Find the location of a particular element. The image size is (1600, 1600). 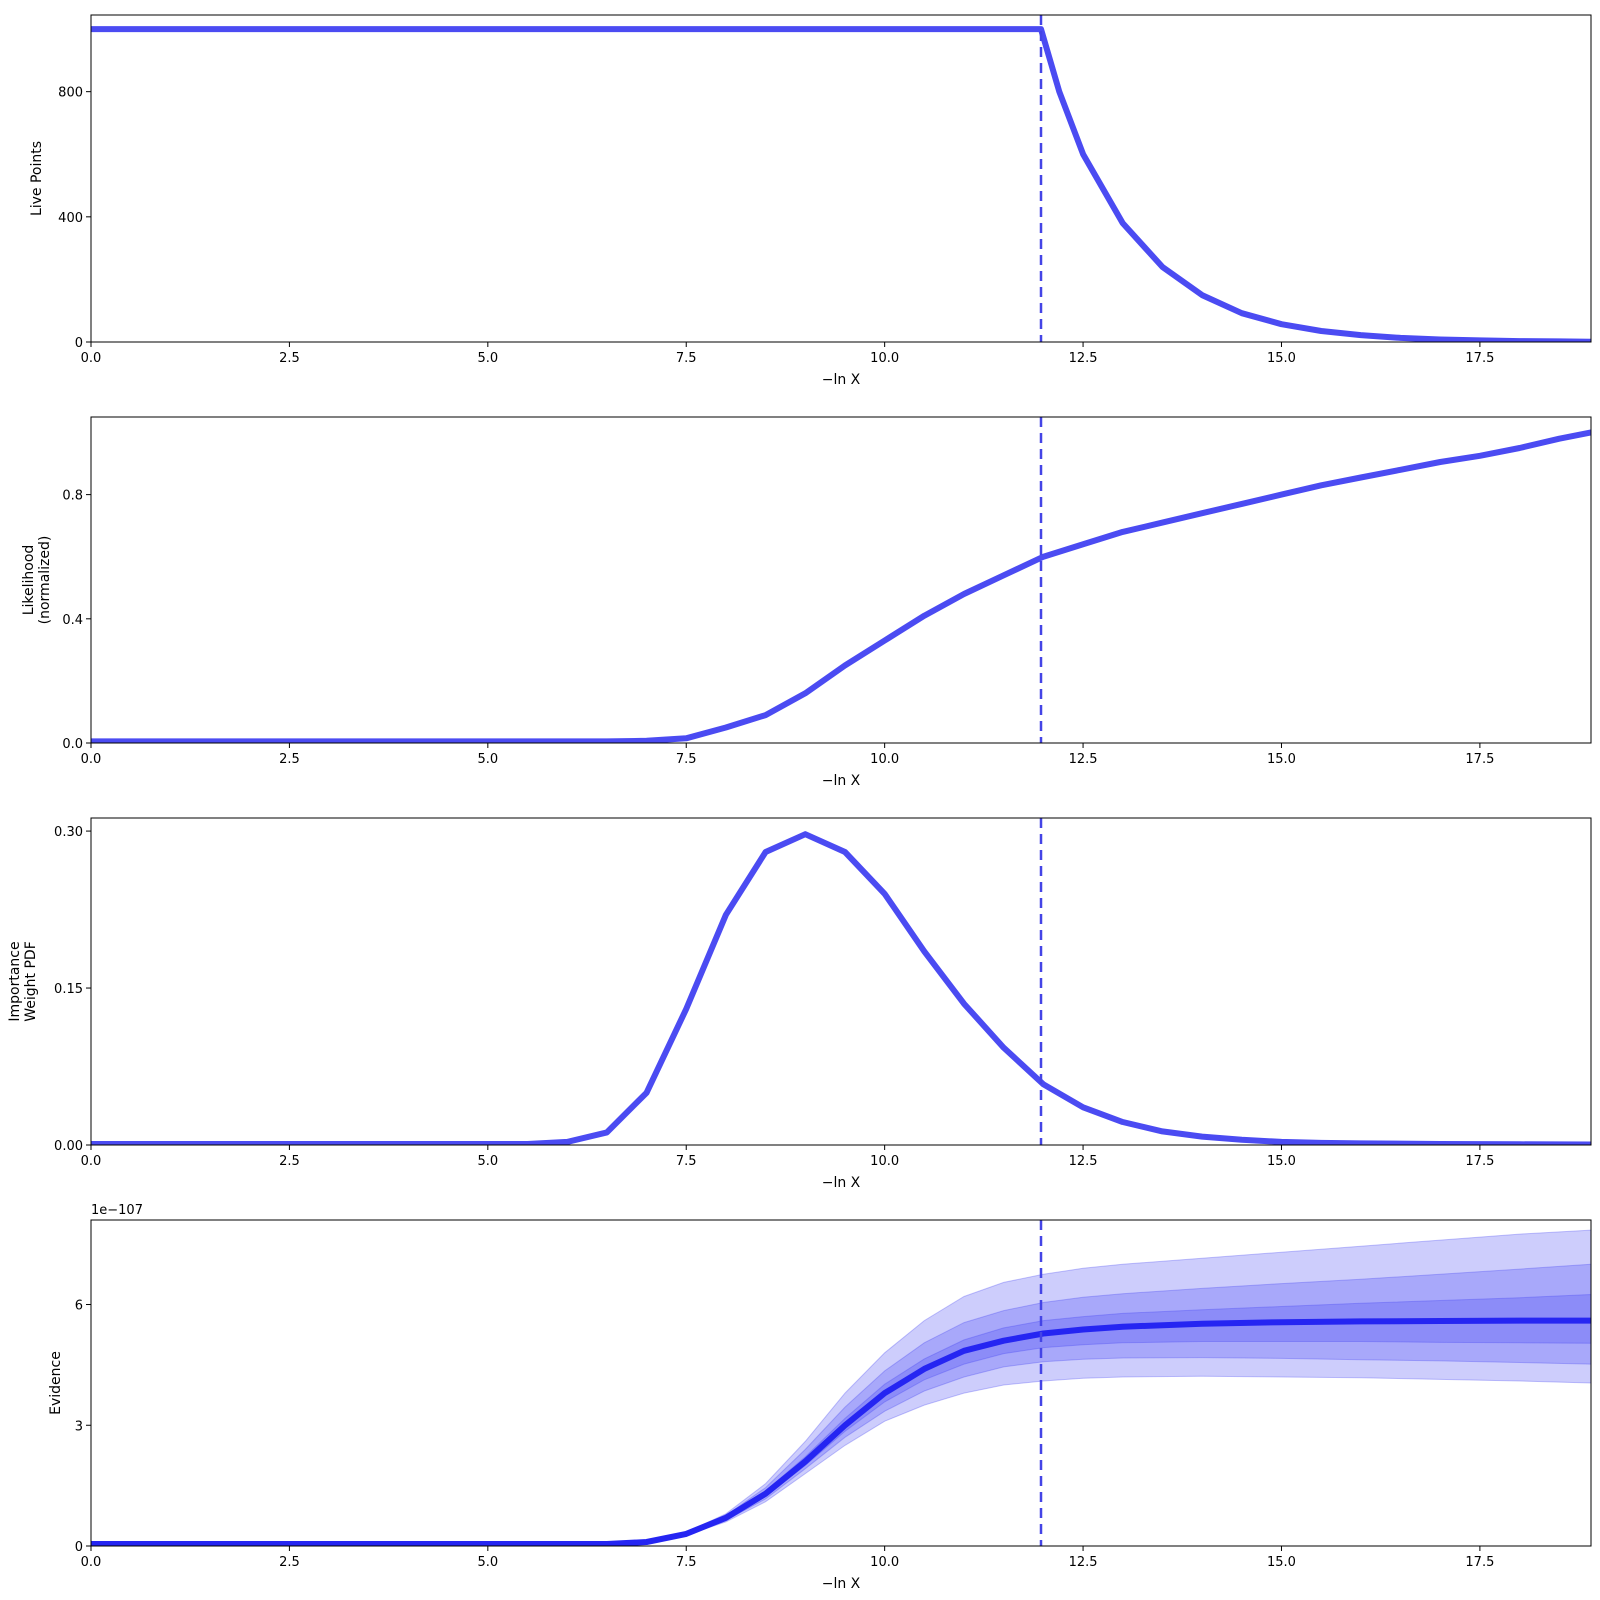

y-tick-label: 0.15 is located at coordinates (68, 989).